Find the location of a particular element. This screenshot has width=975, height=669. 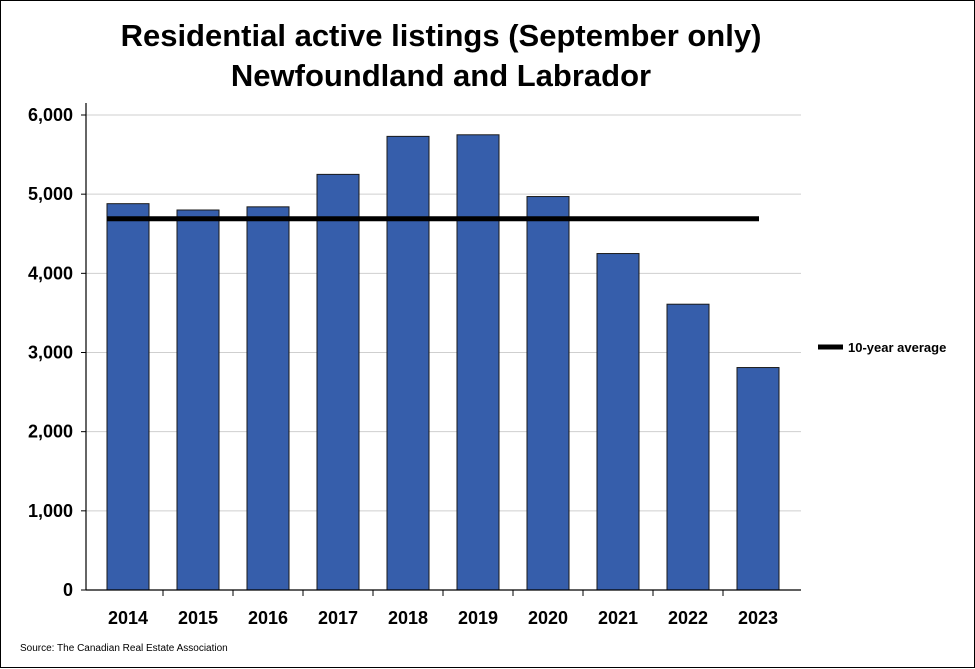

legend: 10-year average is located at coordinates (882, 347).